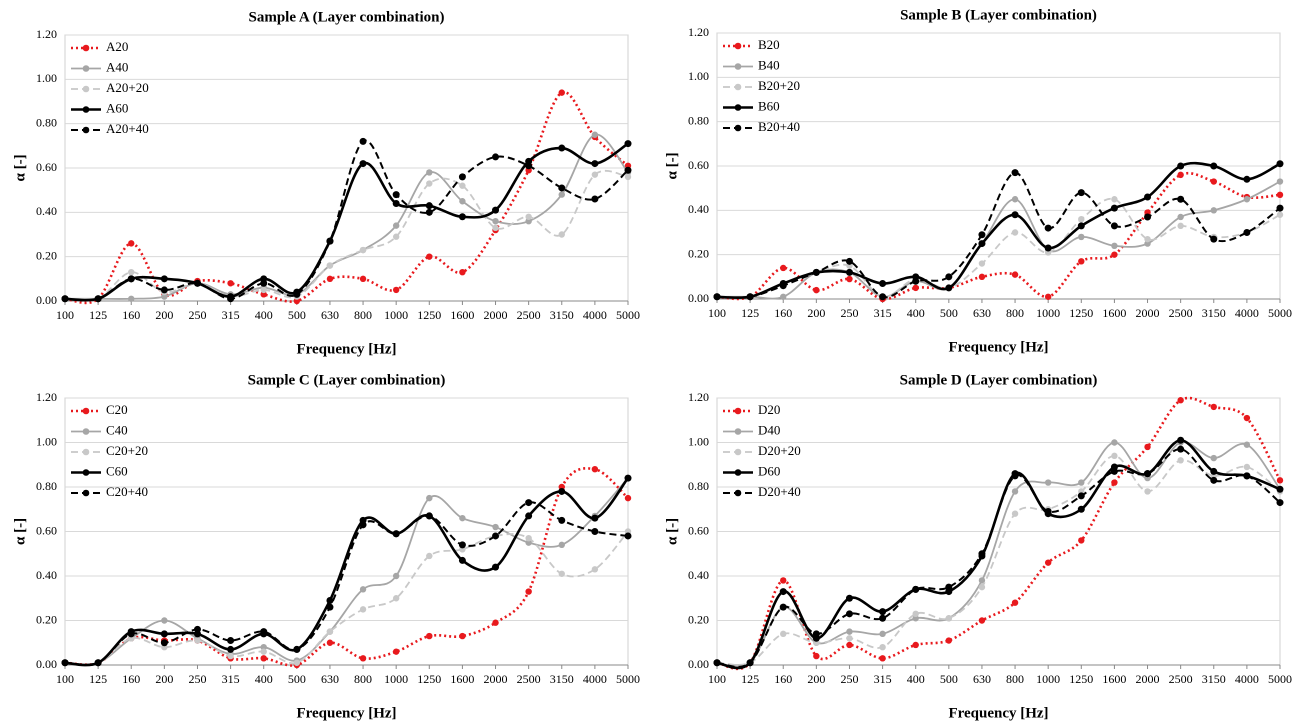 Image resolution: width=1301 pixels, height=724 pixels. Describe the element at coordinates (628, 679) in the screenshot. I see `x-tick-label: 5000` at that location.